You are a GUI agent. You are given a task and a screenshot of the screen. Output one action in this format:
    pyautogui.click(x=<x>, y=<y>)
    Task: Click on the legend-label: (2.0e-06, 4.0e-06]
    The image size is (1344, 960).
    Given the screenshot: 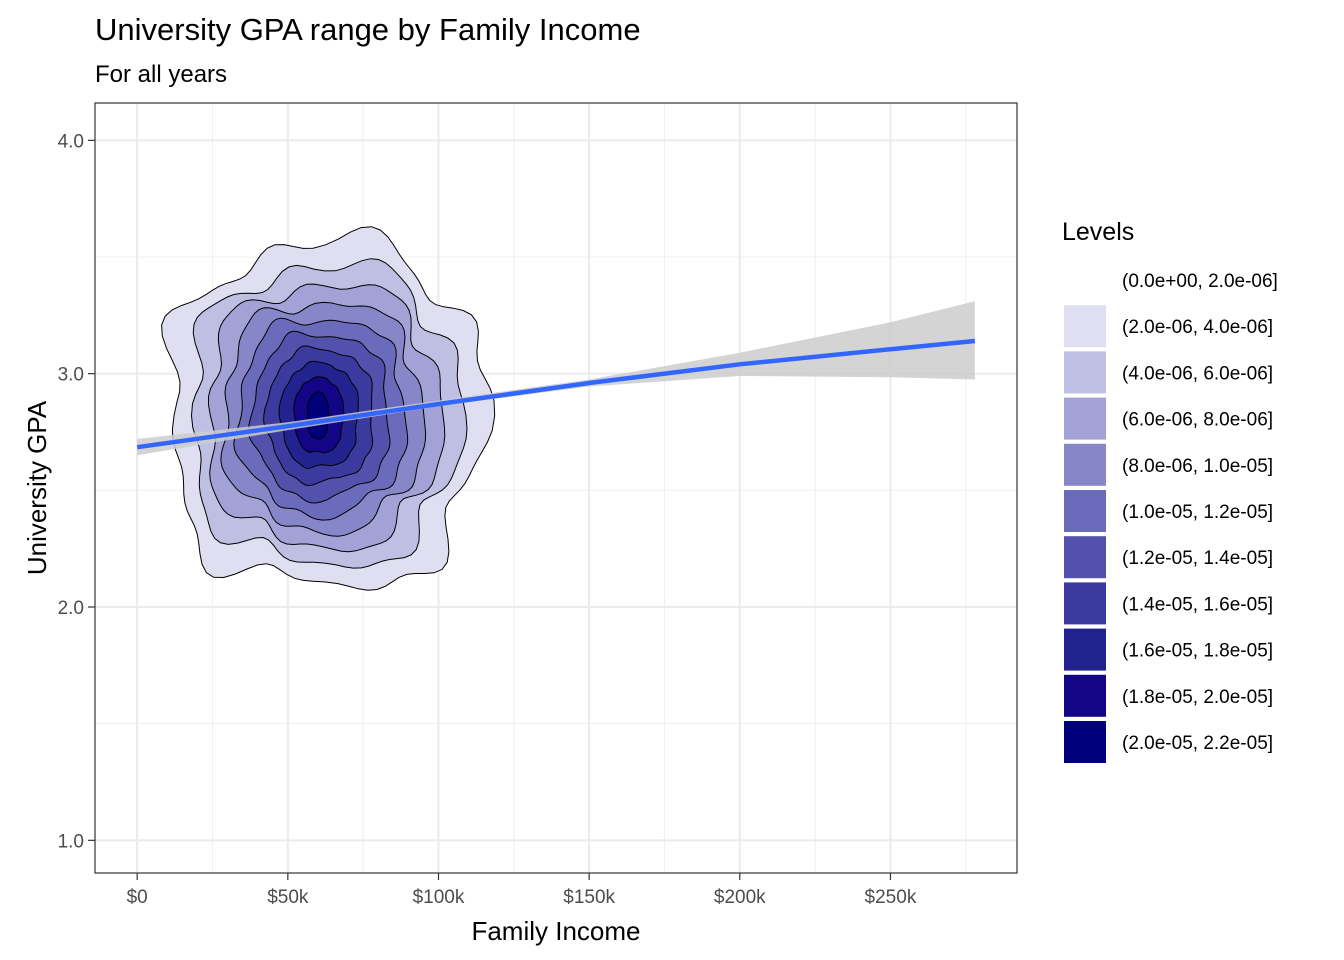 What is the action you would take?
    pyautogui.click(x=1197, y=327)
    